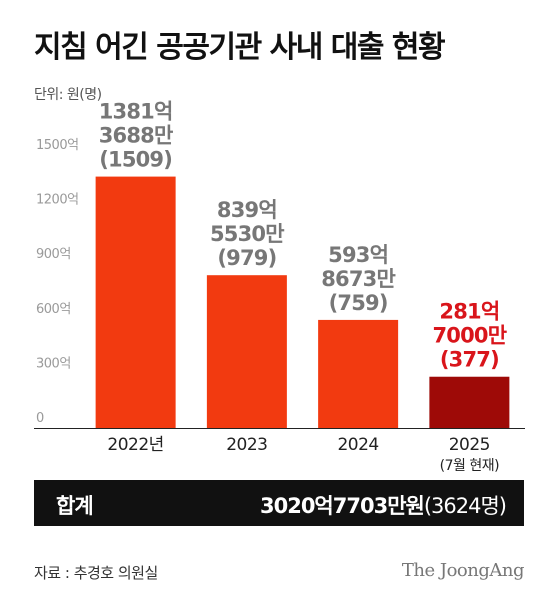  I want to click on x-tick-label: 2024, so click(357, 445).